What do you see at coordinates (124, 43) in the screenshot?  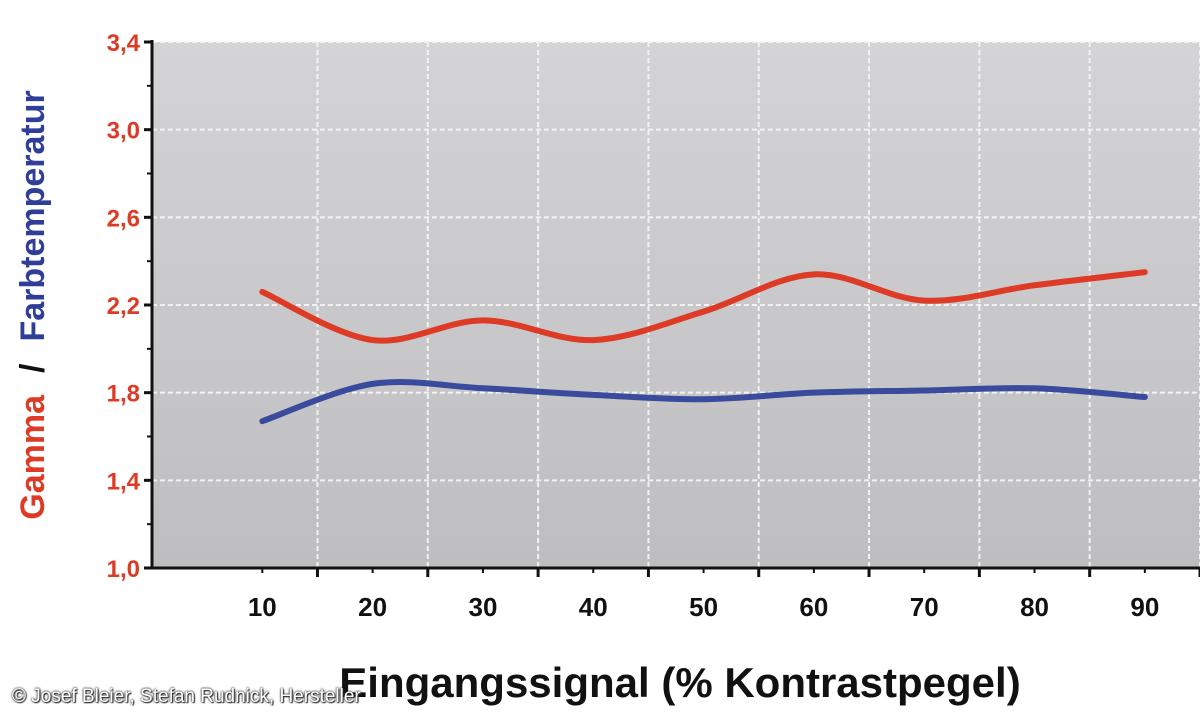 I see `y-tick-label: 3,4` at bounding box center [124, 43].